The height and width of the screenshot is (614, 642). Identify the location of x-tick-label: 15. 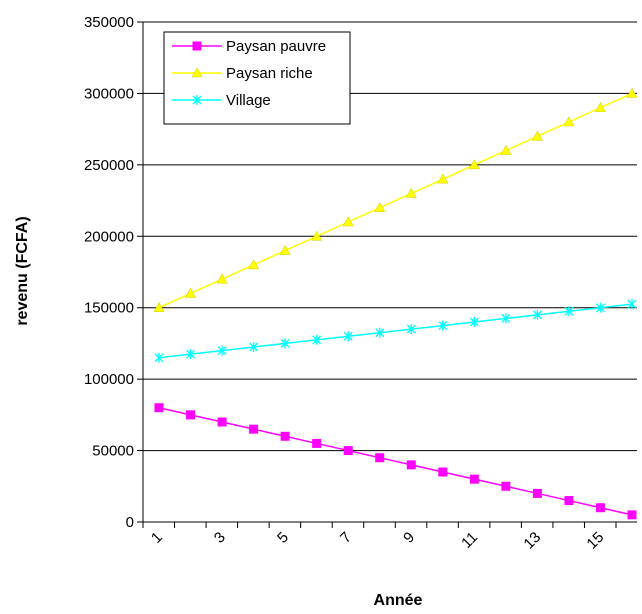
(595, 541).